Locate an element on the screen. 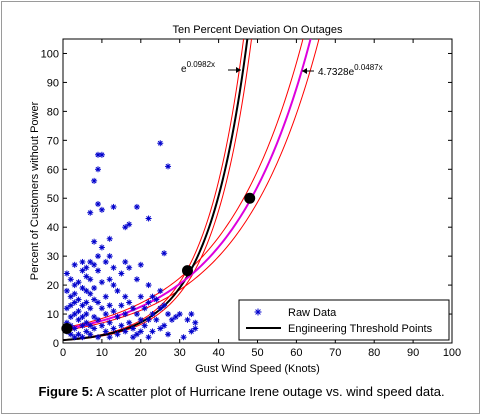 Image resolution: width=483 pixels, height=417 pixels. y-tick-label: 70 is located at coordinates (53, 141).